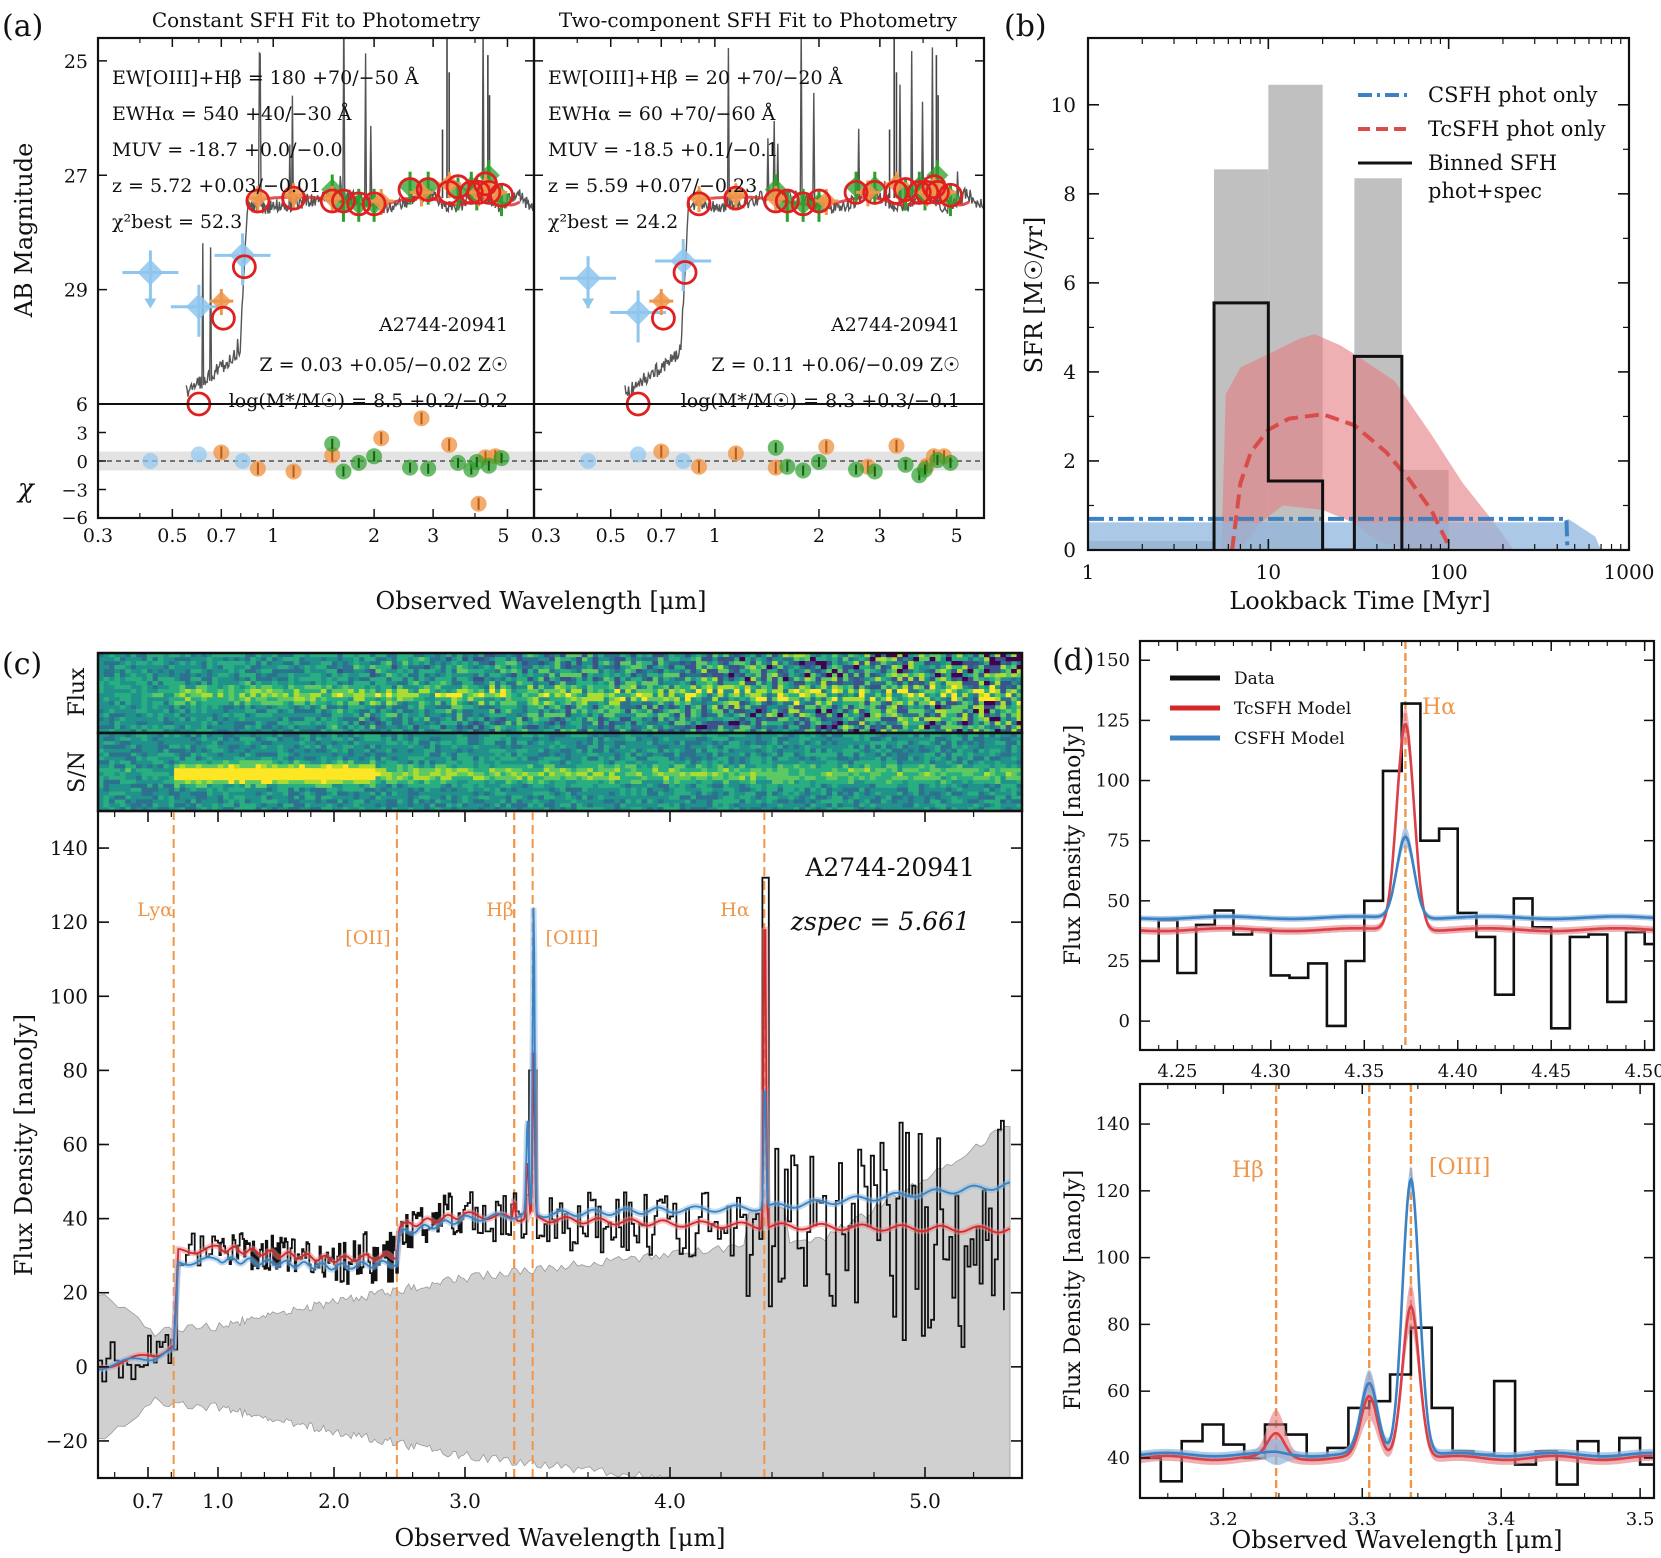 The width and height of the screenshot is (1661, 1558). I want to click on stat-mass-right: log(M*/M☉) = 8.3 +0.3/−0.1, so click(820, 401).